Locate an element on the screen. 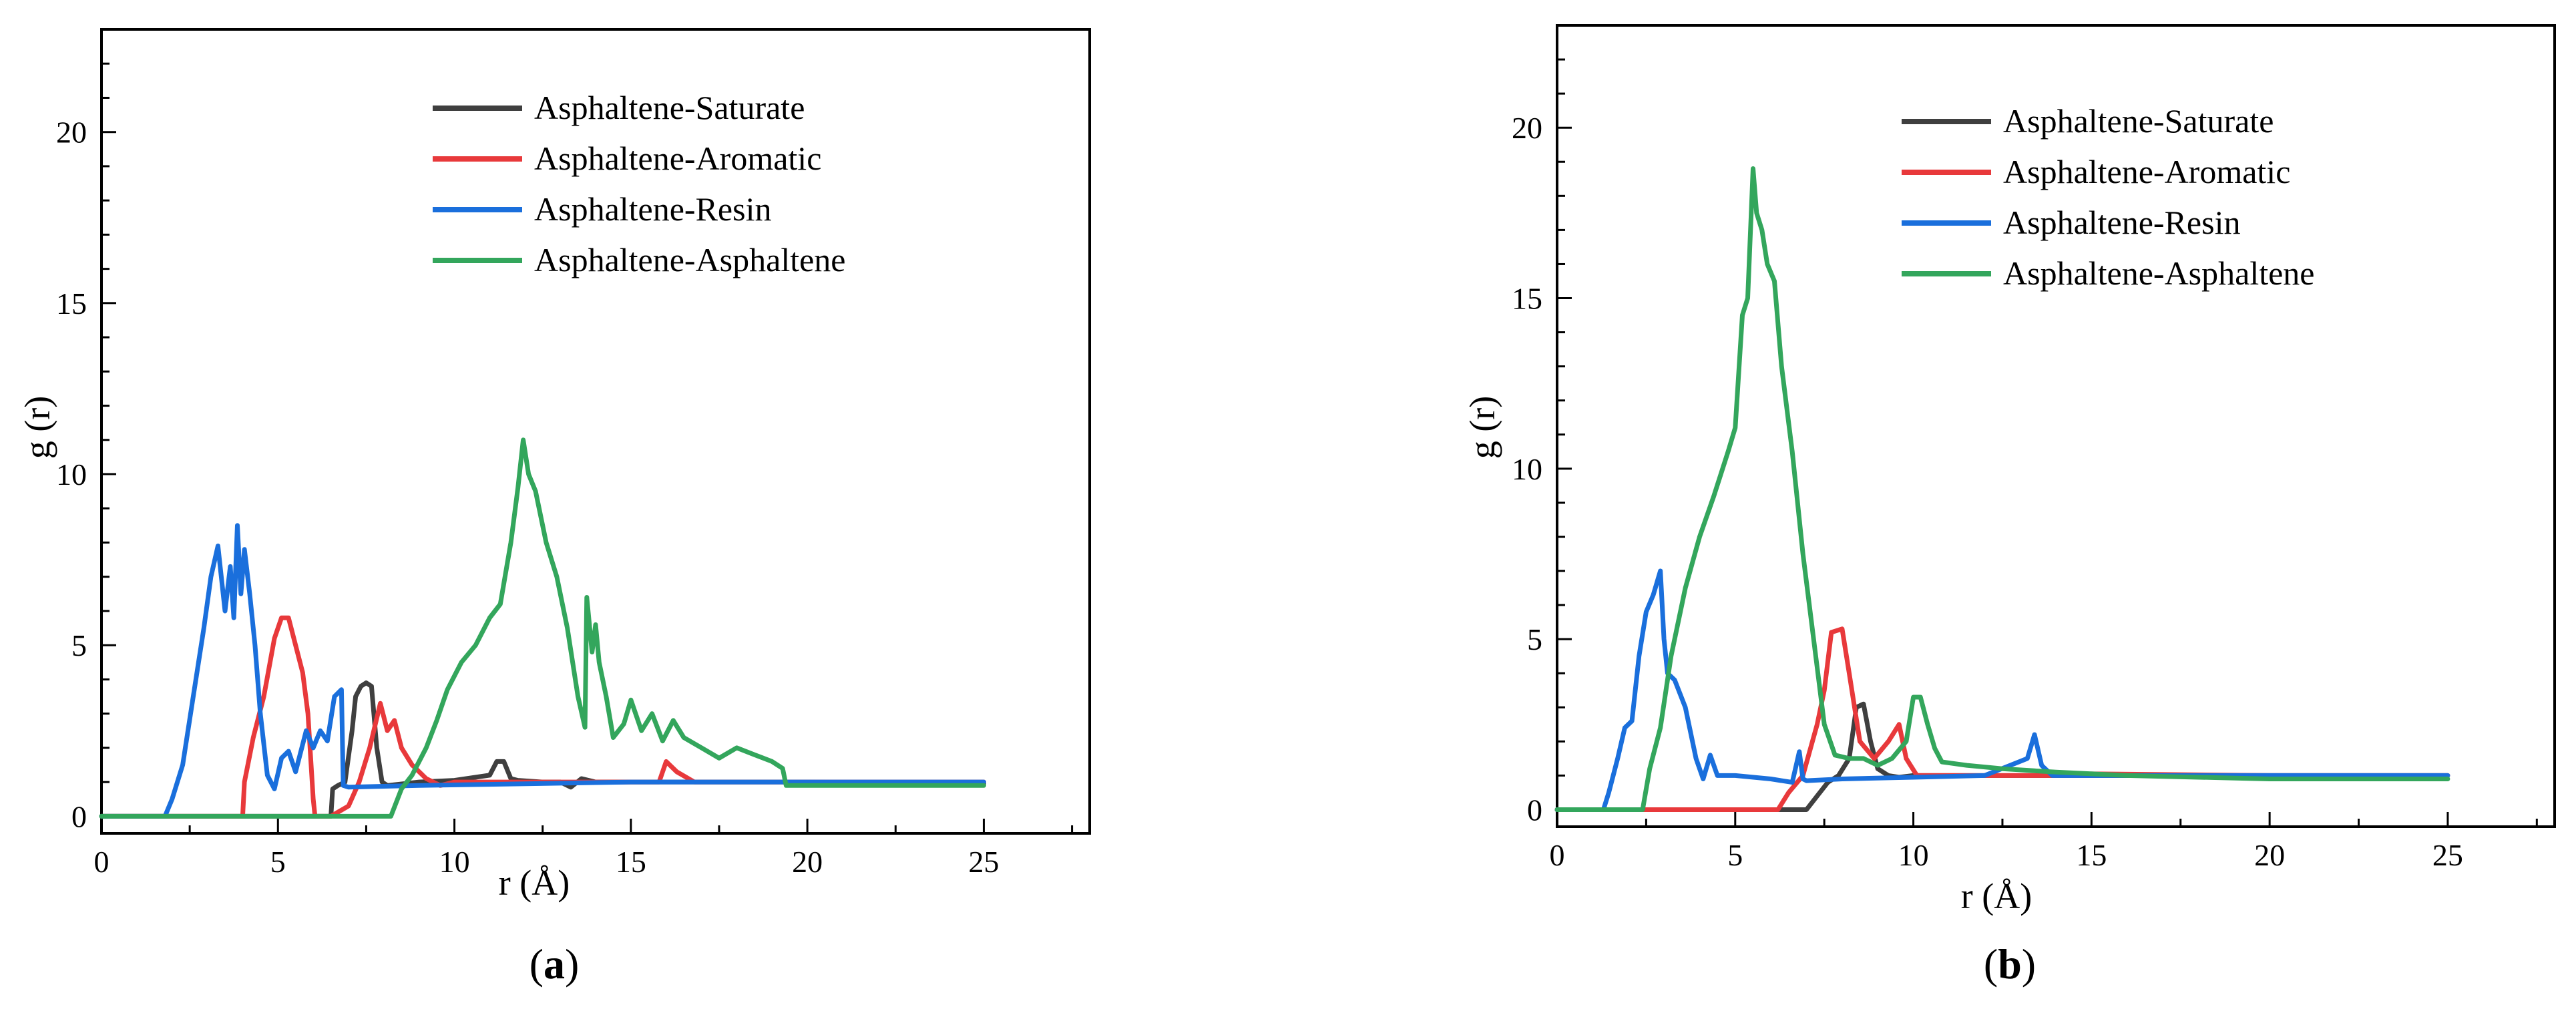 Image resolution: width=2576 pixels, height=1017 pixels. caption-letter: b is located at coordinates (2010, 964).